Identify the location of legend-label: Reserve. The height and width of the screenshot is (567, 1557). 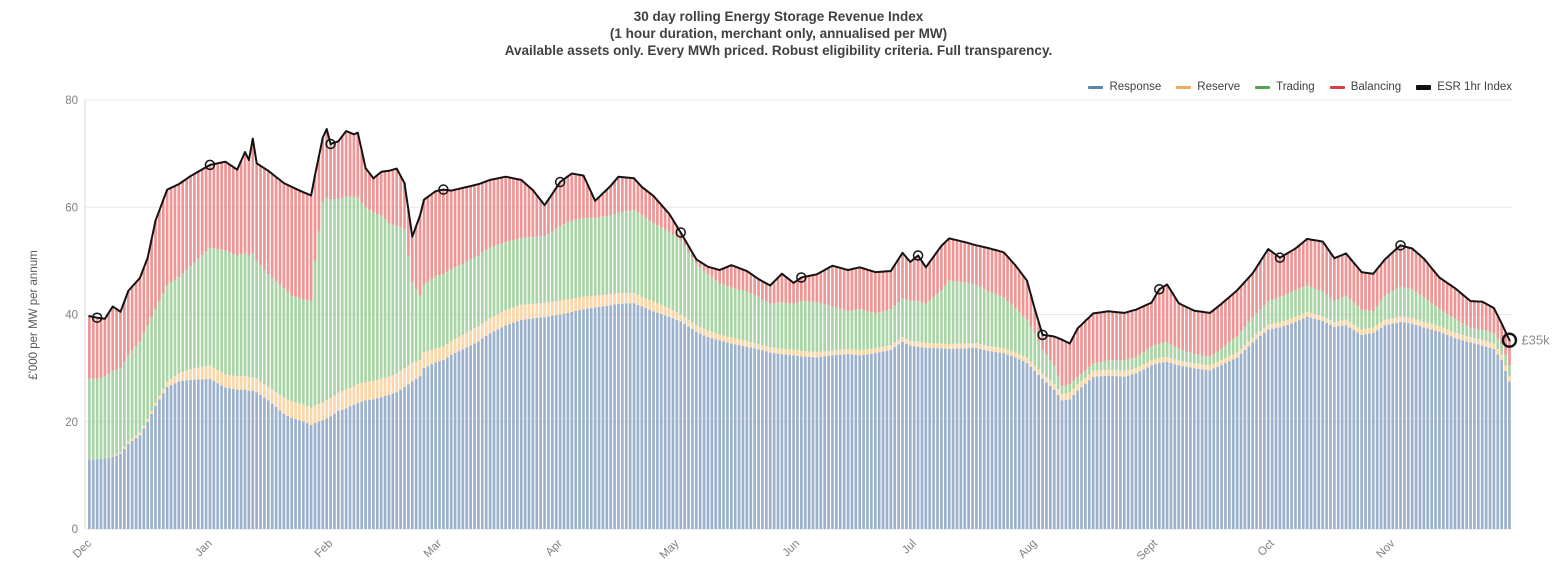
(1219, 87).